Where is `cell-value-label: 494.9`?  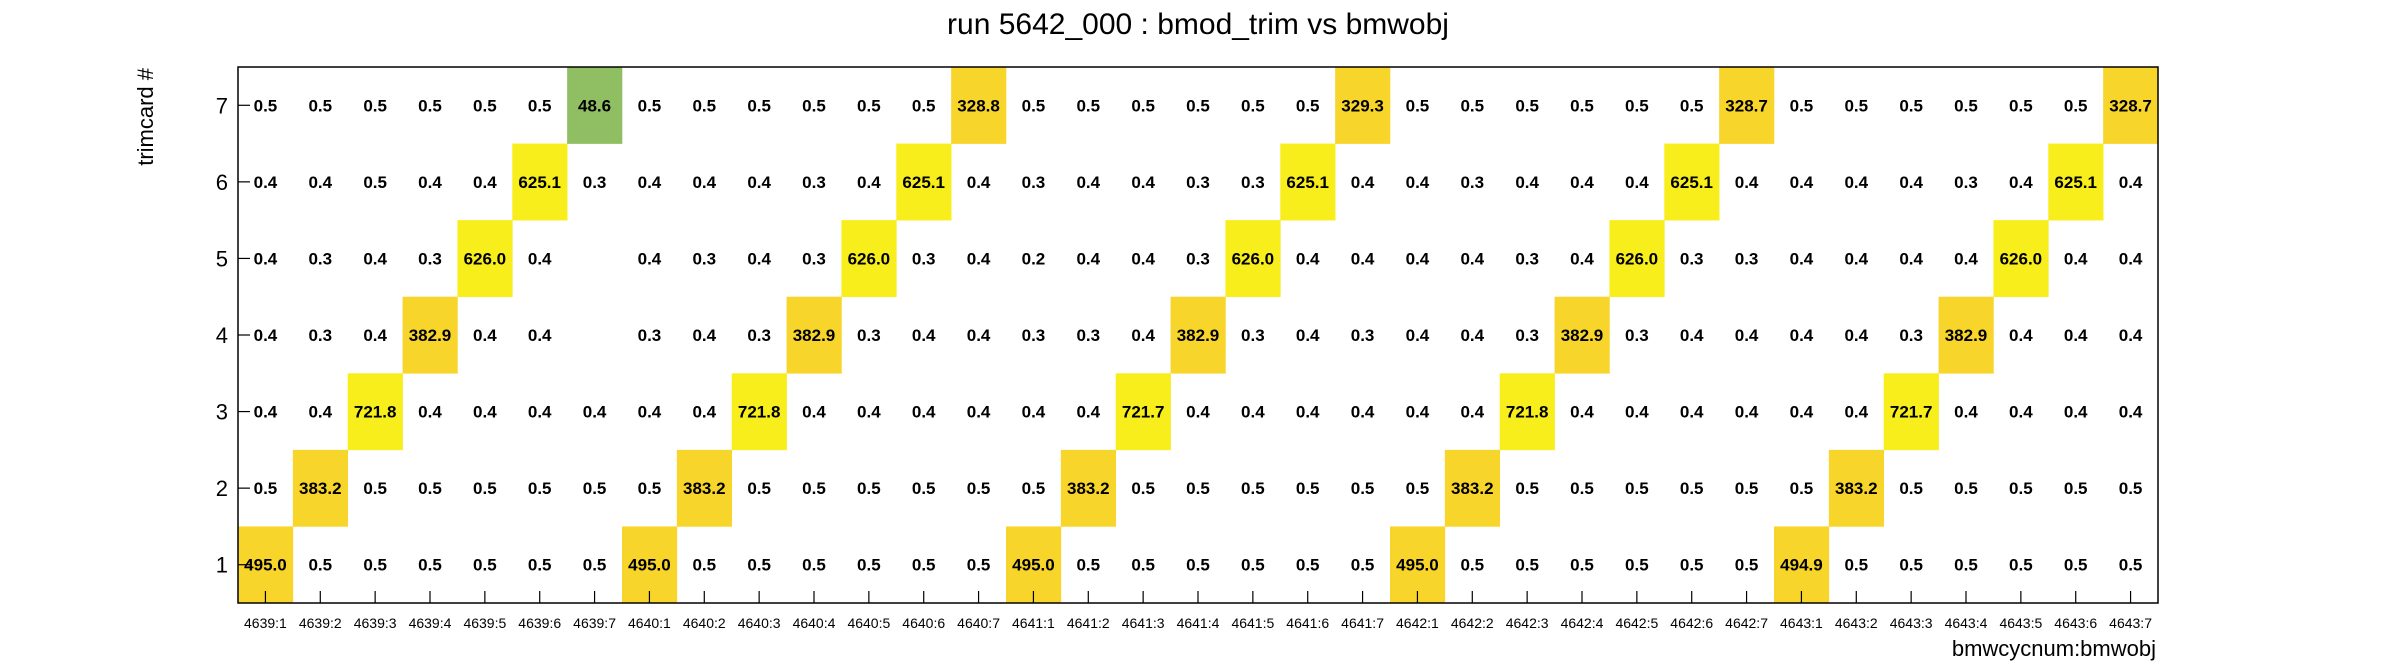
cell-value-label: 494.9 is located at coordinates (1801, 565).